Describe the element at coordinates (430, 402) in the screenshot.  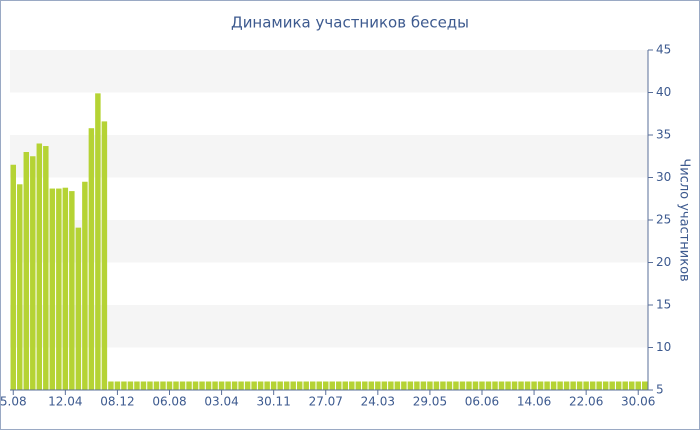
I see `x-tick-label: 29.05` at that location.